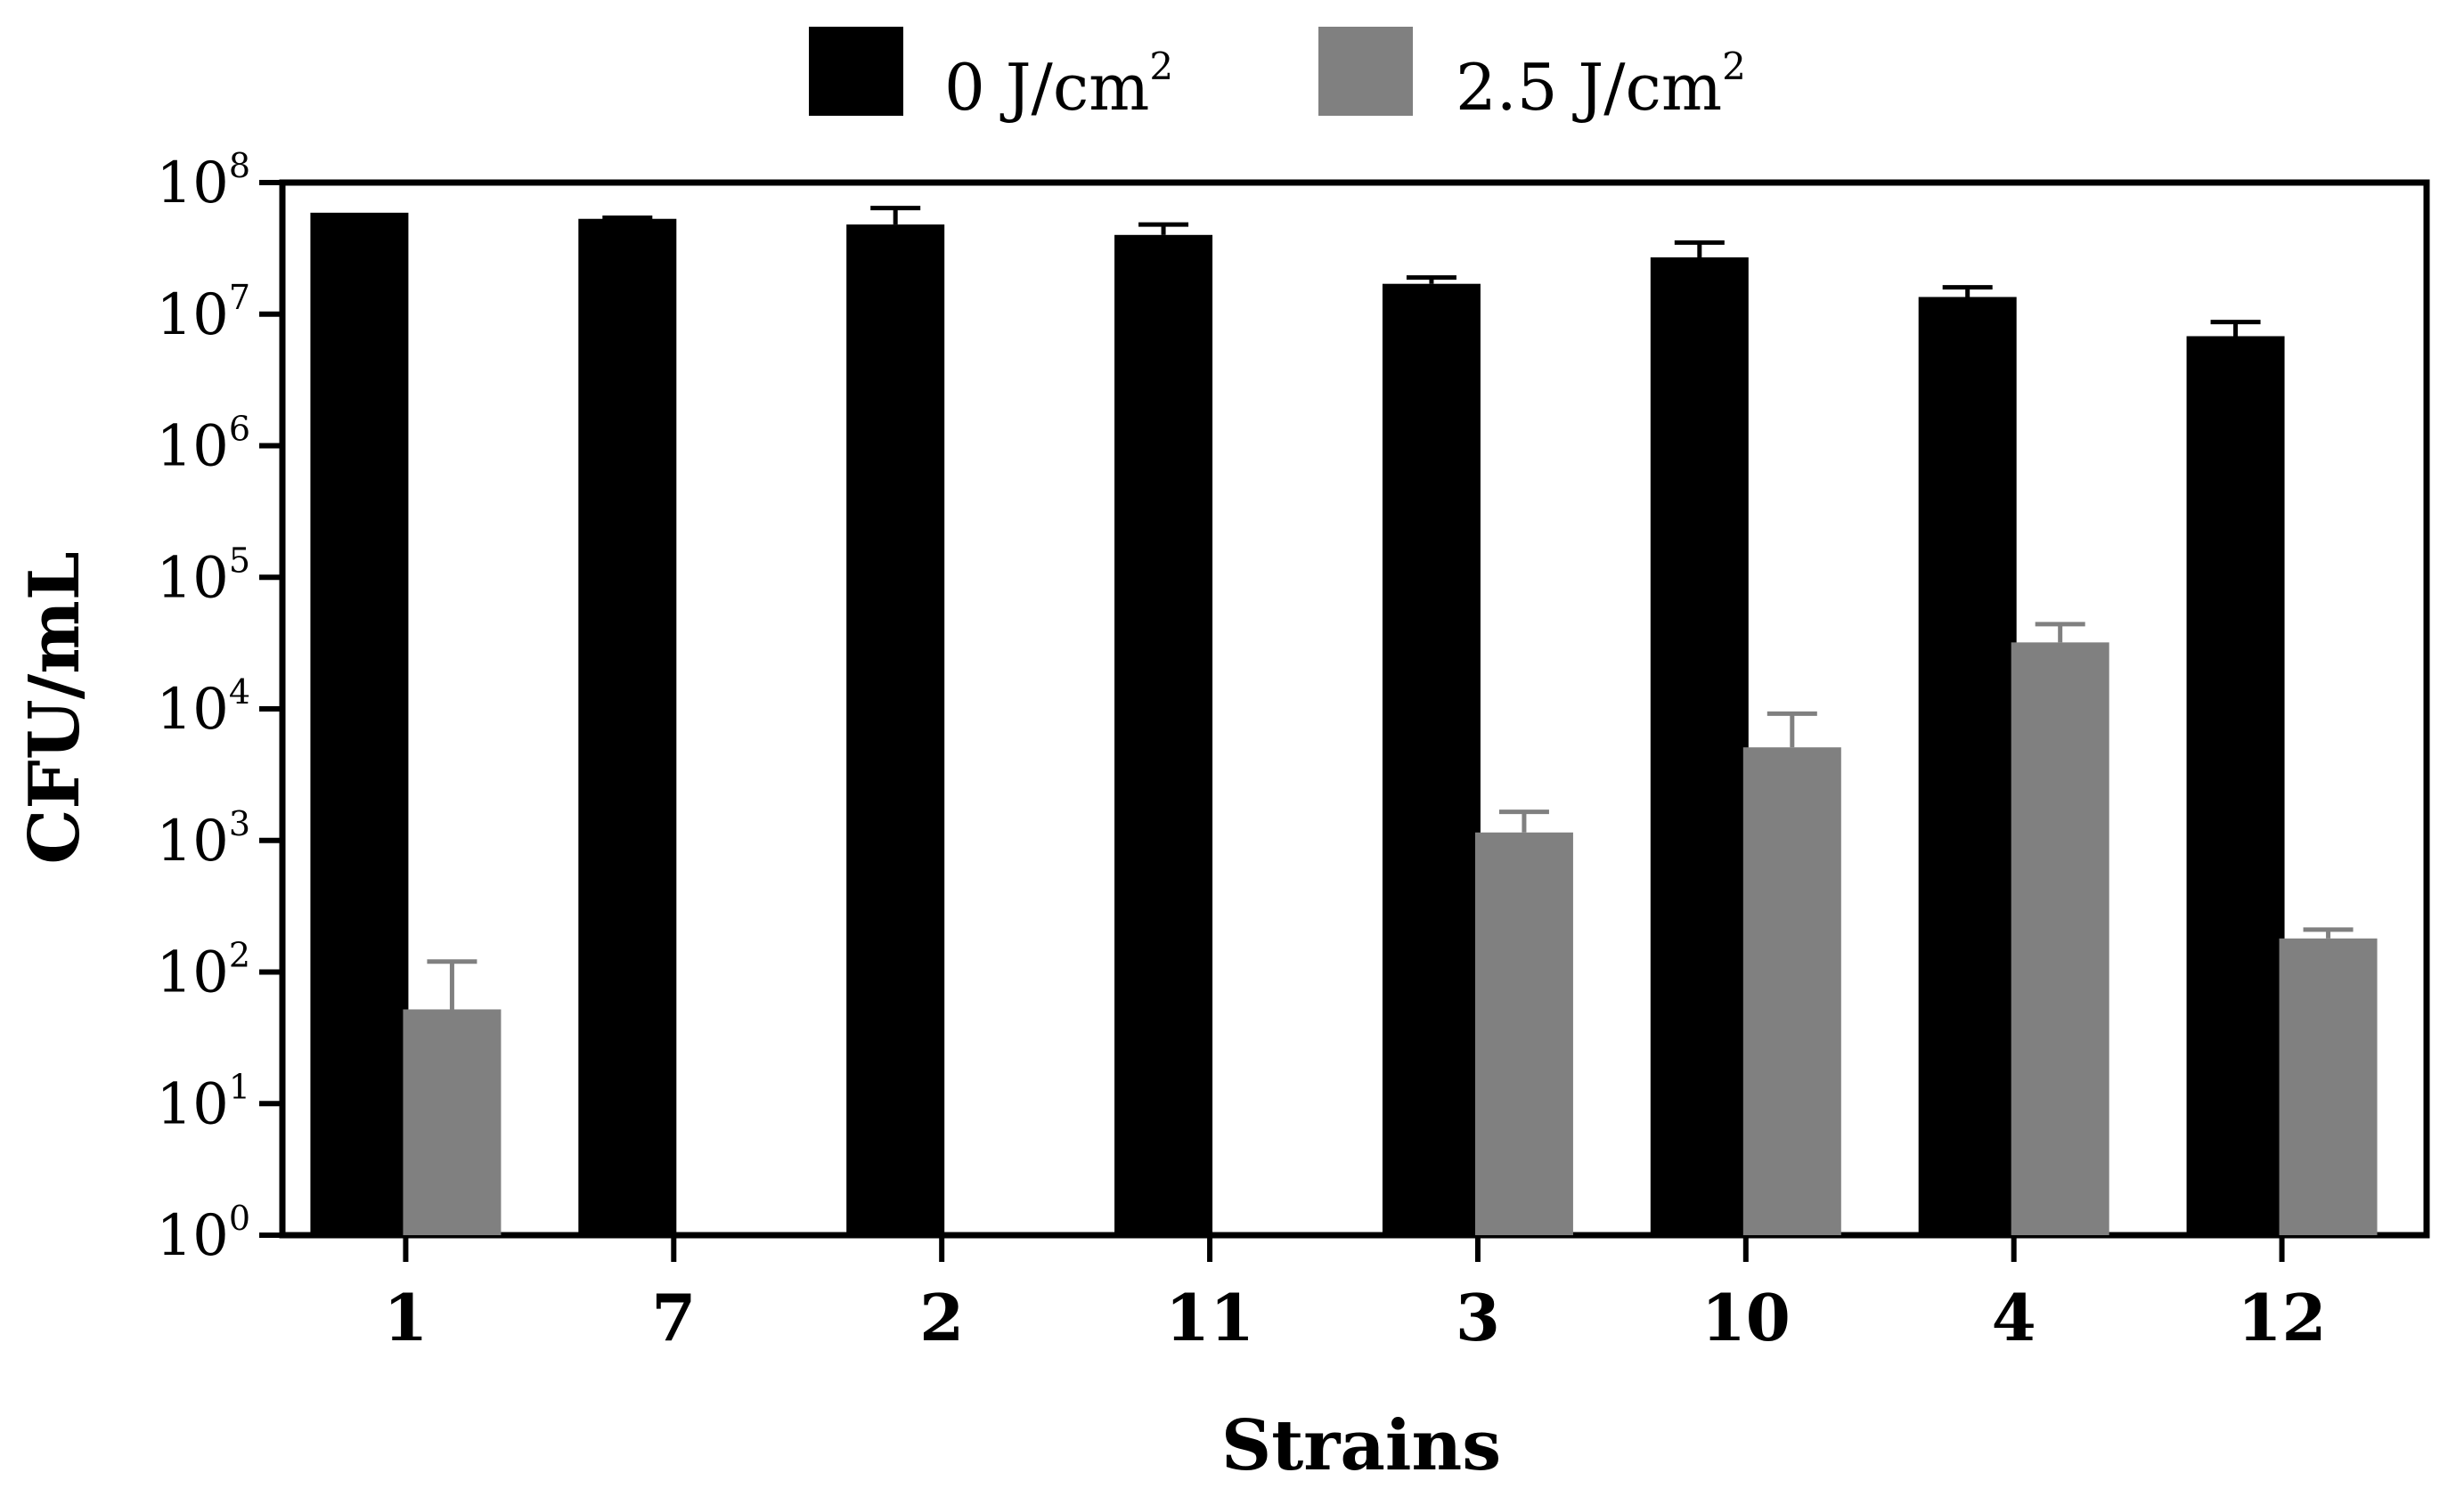 The image size is (2464, 1497). Describe the element at coordinates (55, 707) in the screenshot. I see `y-axis-title: CFU/mL` at that location.